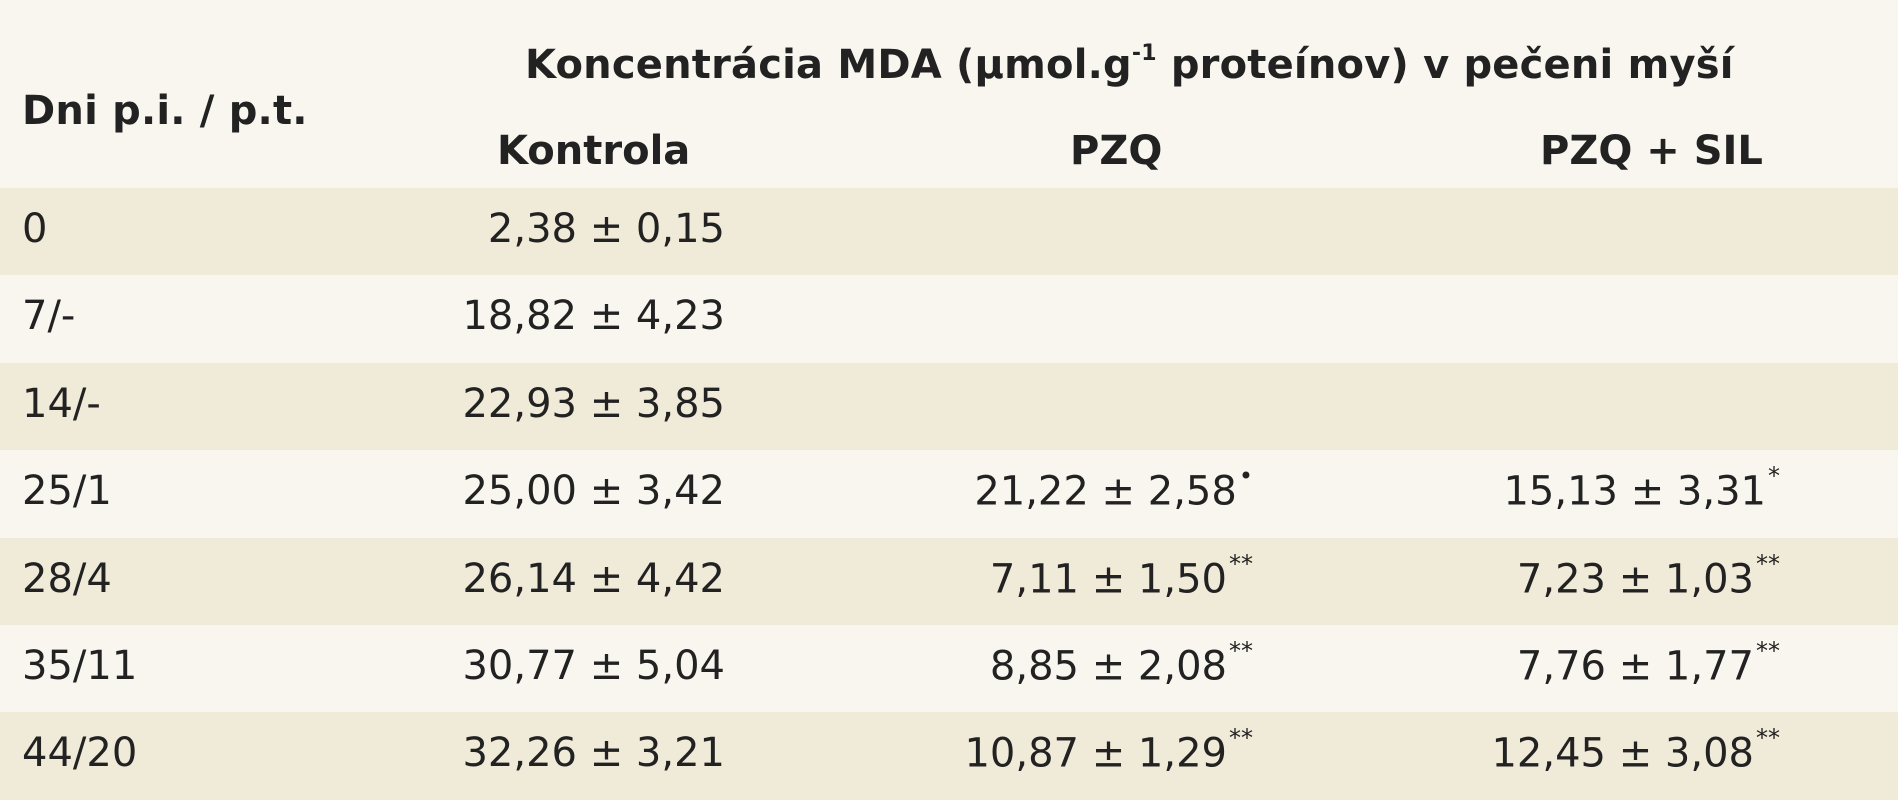 The height and width of the screenshot is (800, 1898). I want to click on significance-mark: *, so click(1774, 476).